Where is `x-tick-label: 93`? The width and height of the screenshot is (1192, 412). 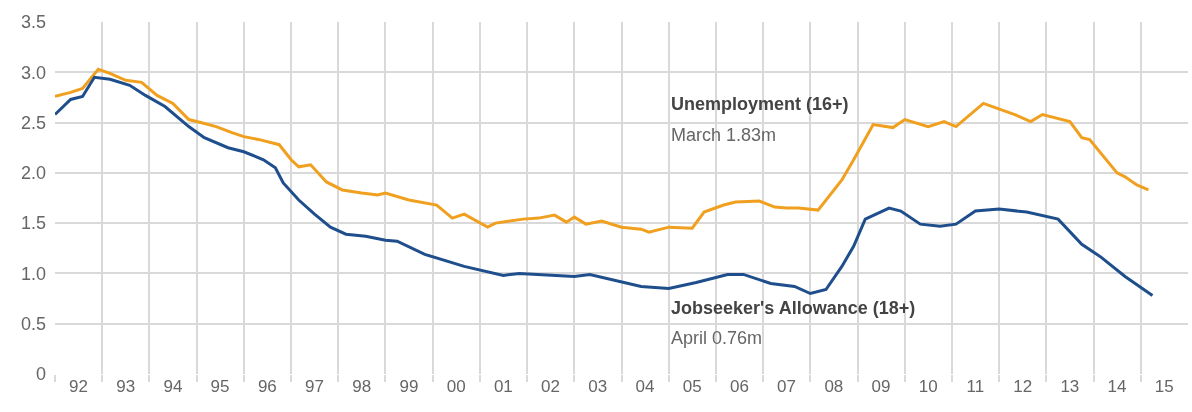 x-tick-label: 93 is located at coordinates (126, 386).